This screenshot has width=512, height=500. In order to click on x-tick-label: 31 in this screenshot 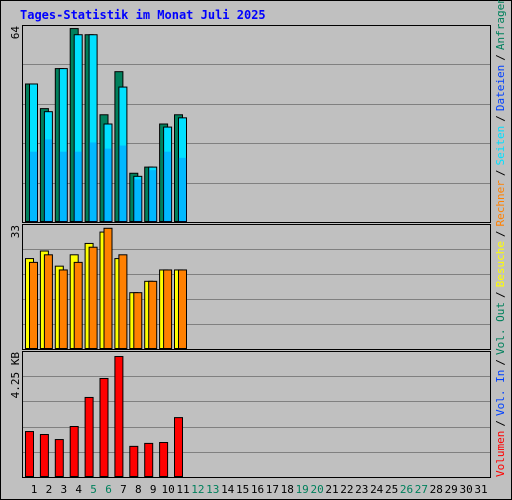, I will do `click(480, 489)`.